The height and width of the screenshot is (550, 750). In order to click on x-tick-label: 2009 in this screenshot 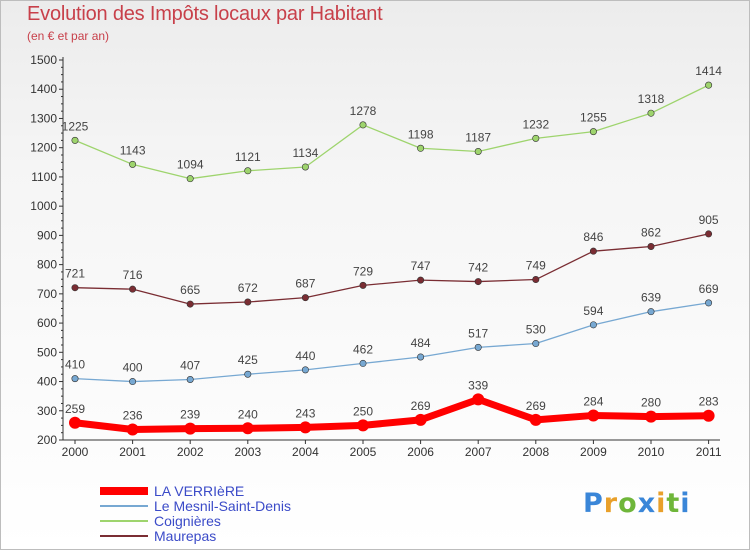, I will do `click(593, 452)`.